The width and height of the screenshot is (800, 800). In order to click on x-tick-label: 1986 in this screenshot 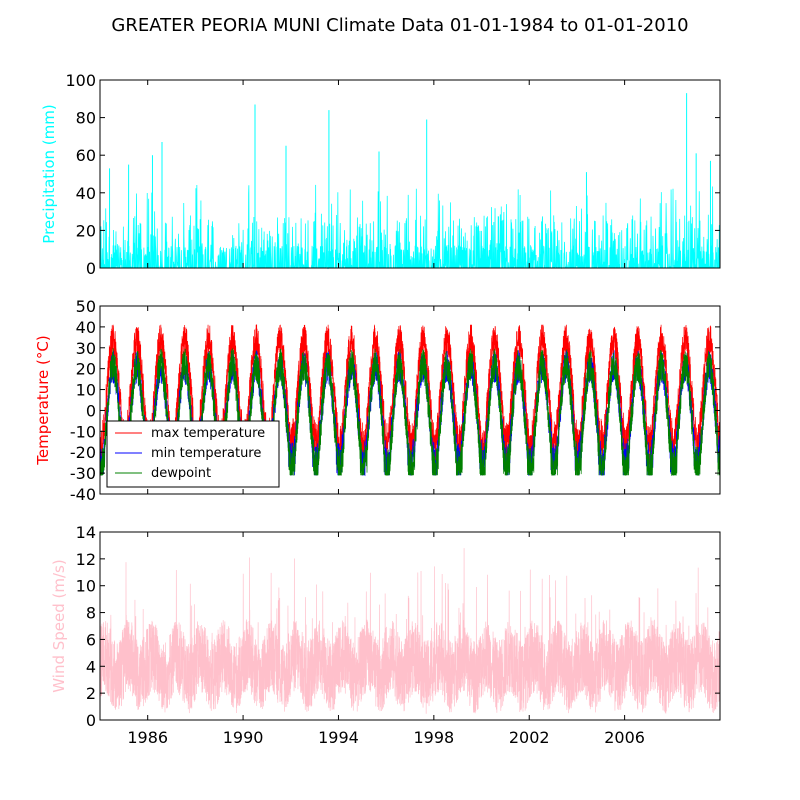, I will do `click(147, 737)`.